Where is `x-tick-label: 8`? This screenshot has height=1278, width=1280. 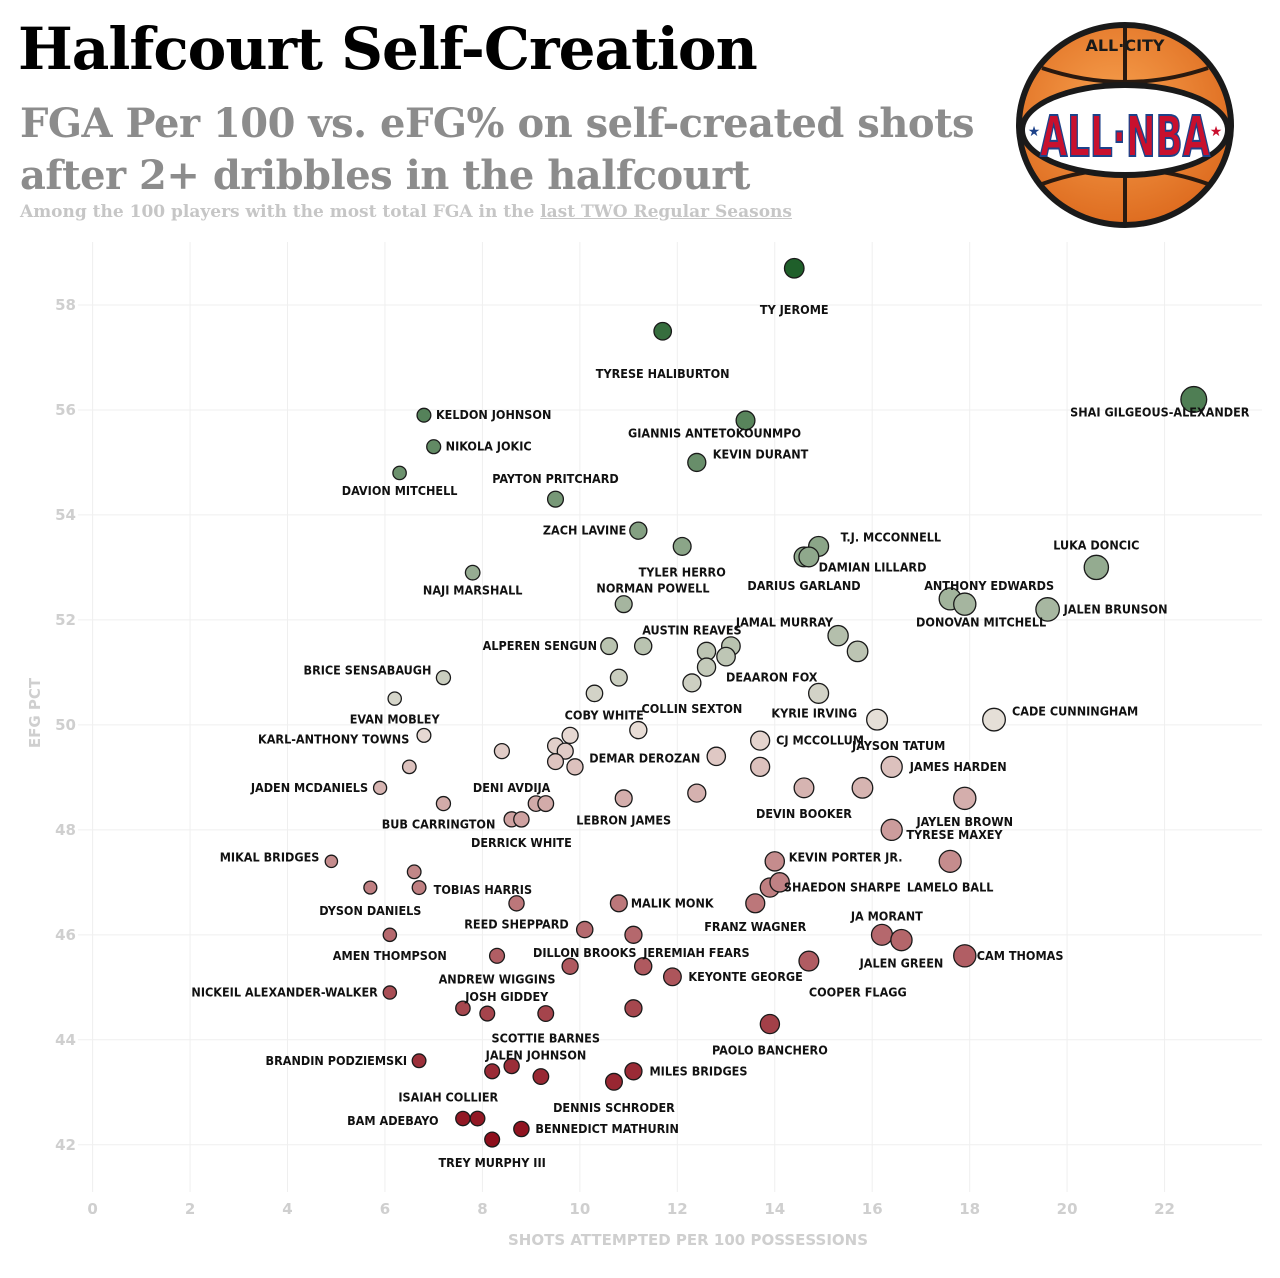
x-tick-label: 8 is located at coordinates (482, 1209).